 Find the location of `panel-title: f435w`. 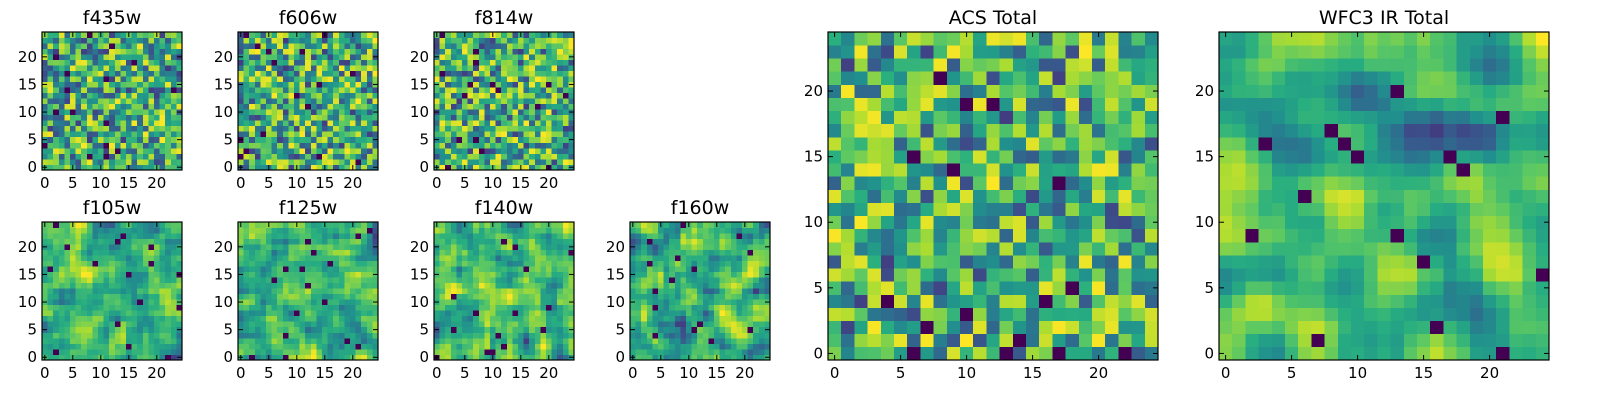

panel-title: f435w is located at coordinates (112, 18).